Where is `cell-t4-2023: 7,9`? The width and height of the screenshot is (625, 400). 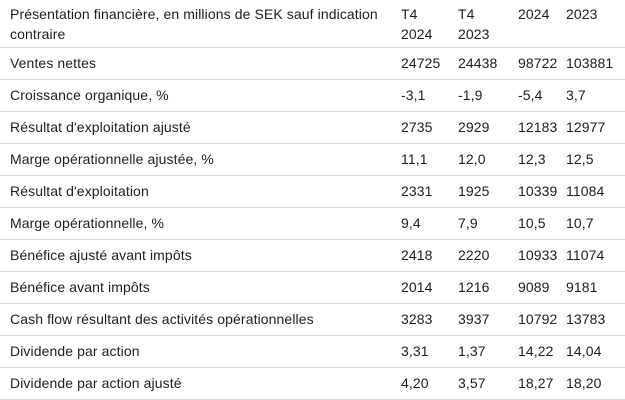
cell-t4-2023: 7,9 is located at coordinates (488, 223).